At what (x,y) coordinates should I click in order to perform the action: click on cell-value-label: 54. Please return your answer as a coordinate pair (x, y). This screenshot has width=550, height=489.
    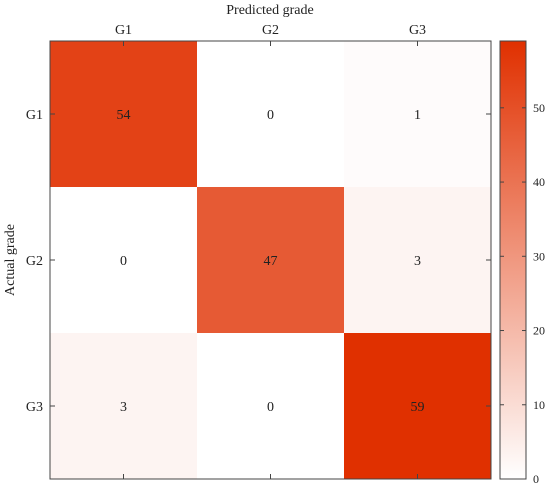
    Looking at the image, I should click on (124, 115).